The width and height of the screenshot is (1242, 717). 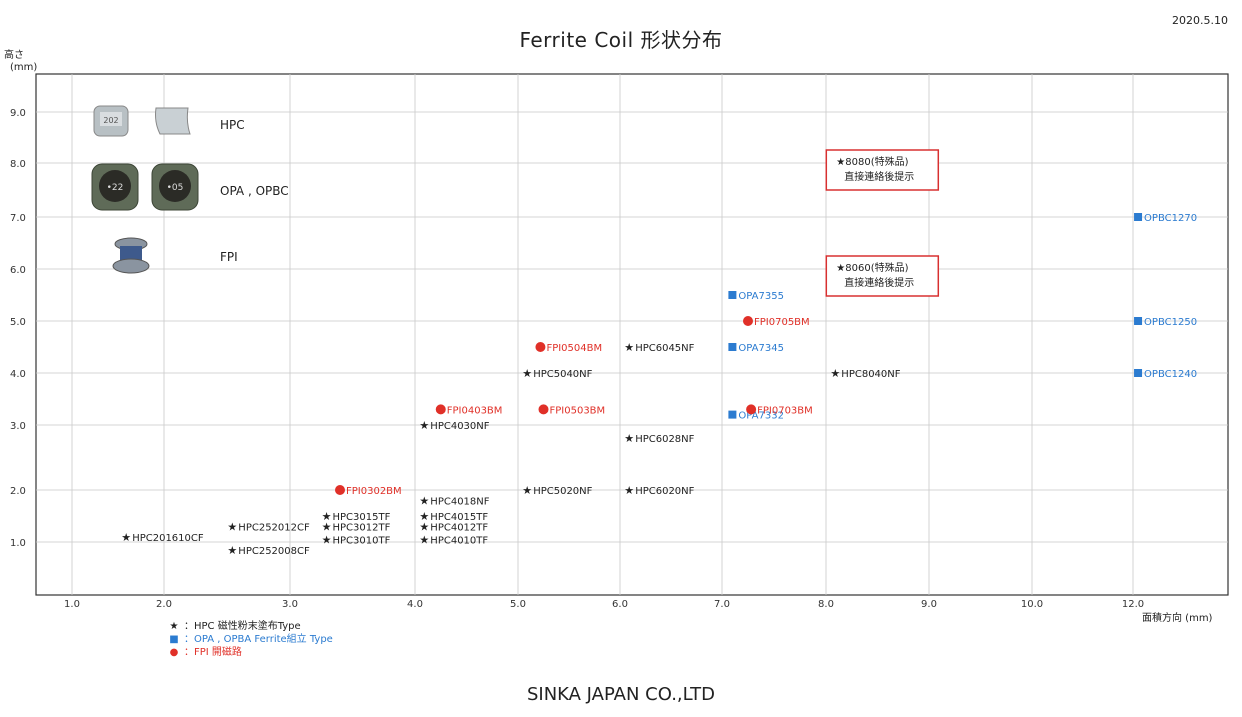 I want to click on x-tick-label: 12.0, so click(x=1133, y=604).